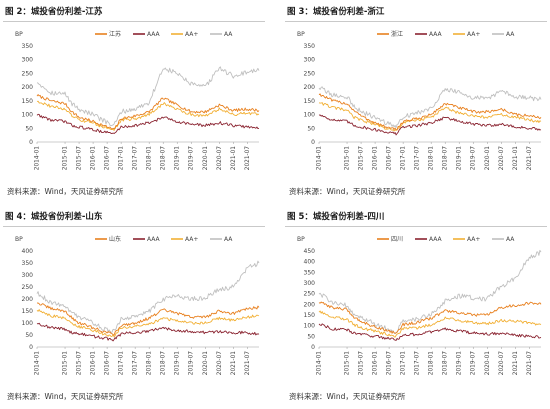 The height and width of the screenshot is (409, 550). What do you see at coordinates (150, 158) in the screenshot?
I see `x-tick-label: 2018-01` at bounding box center [150, 158].